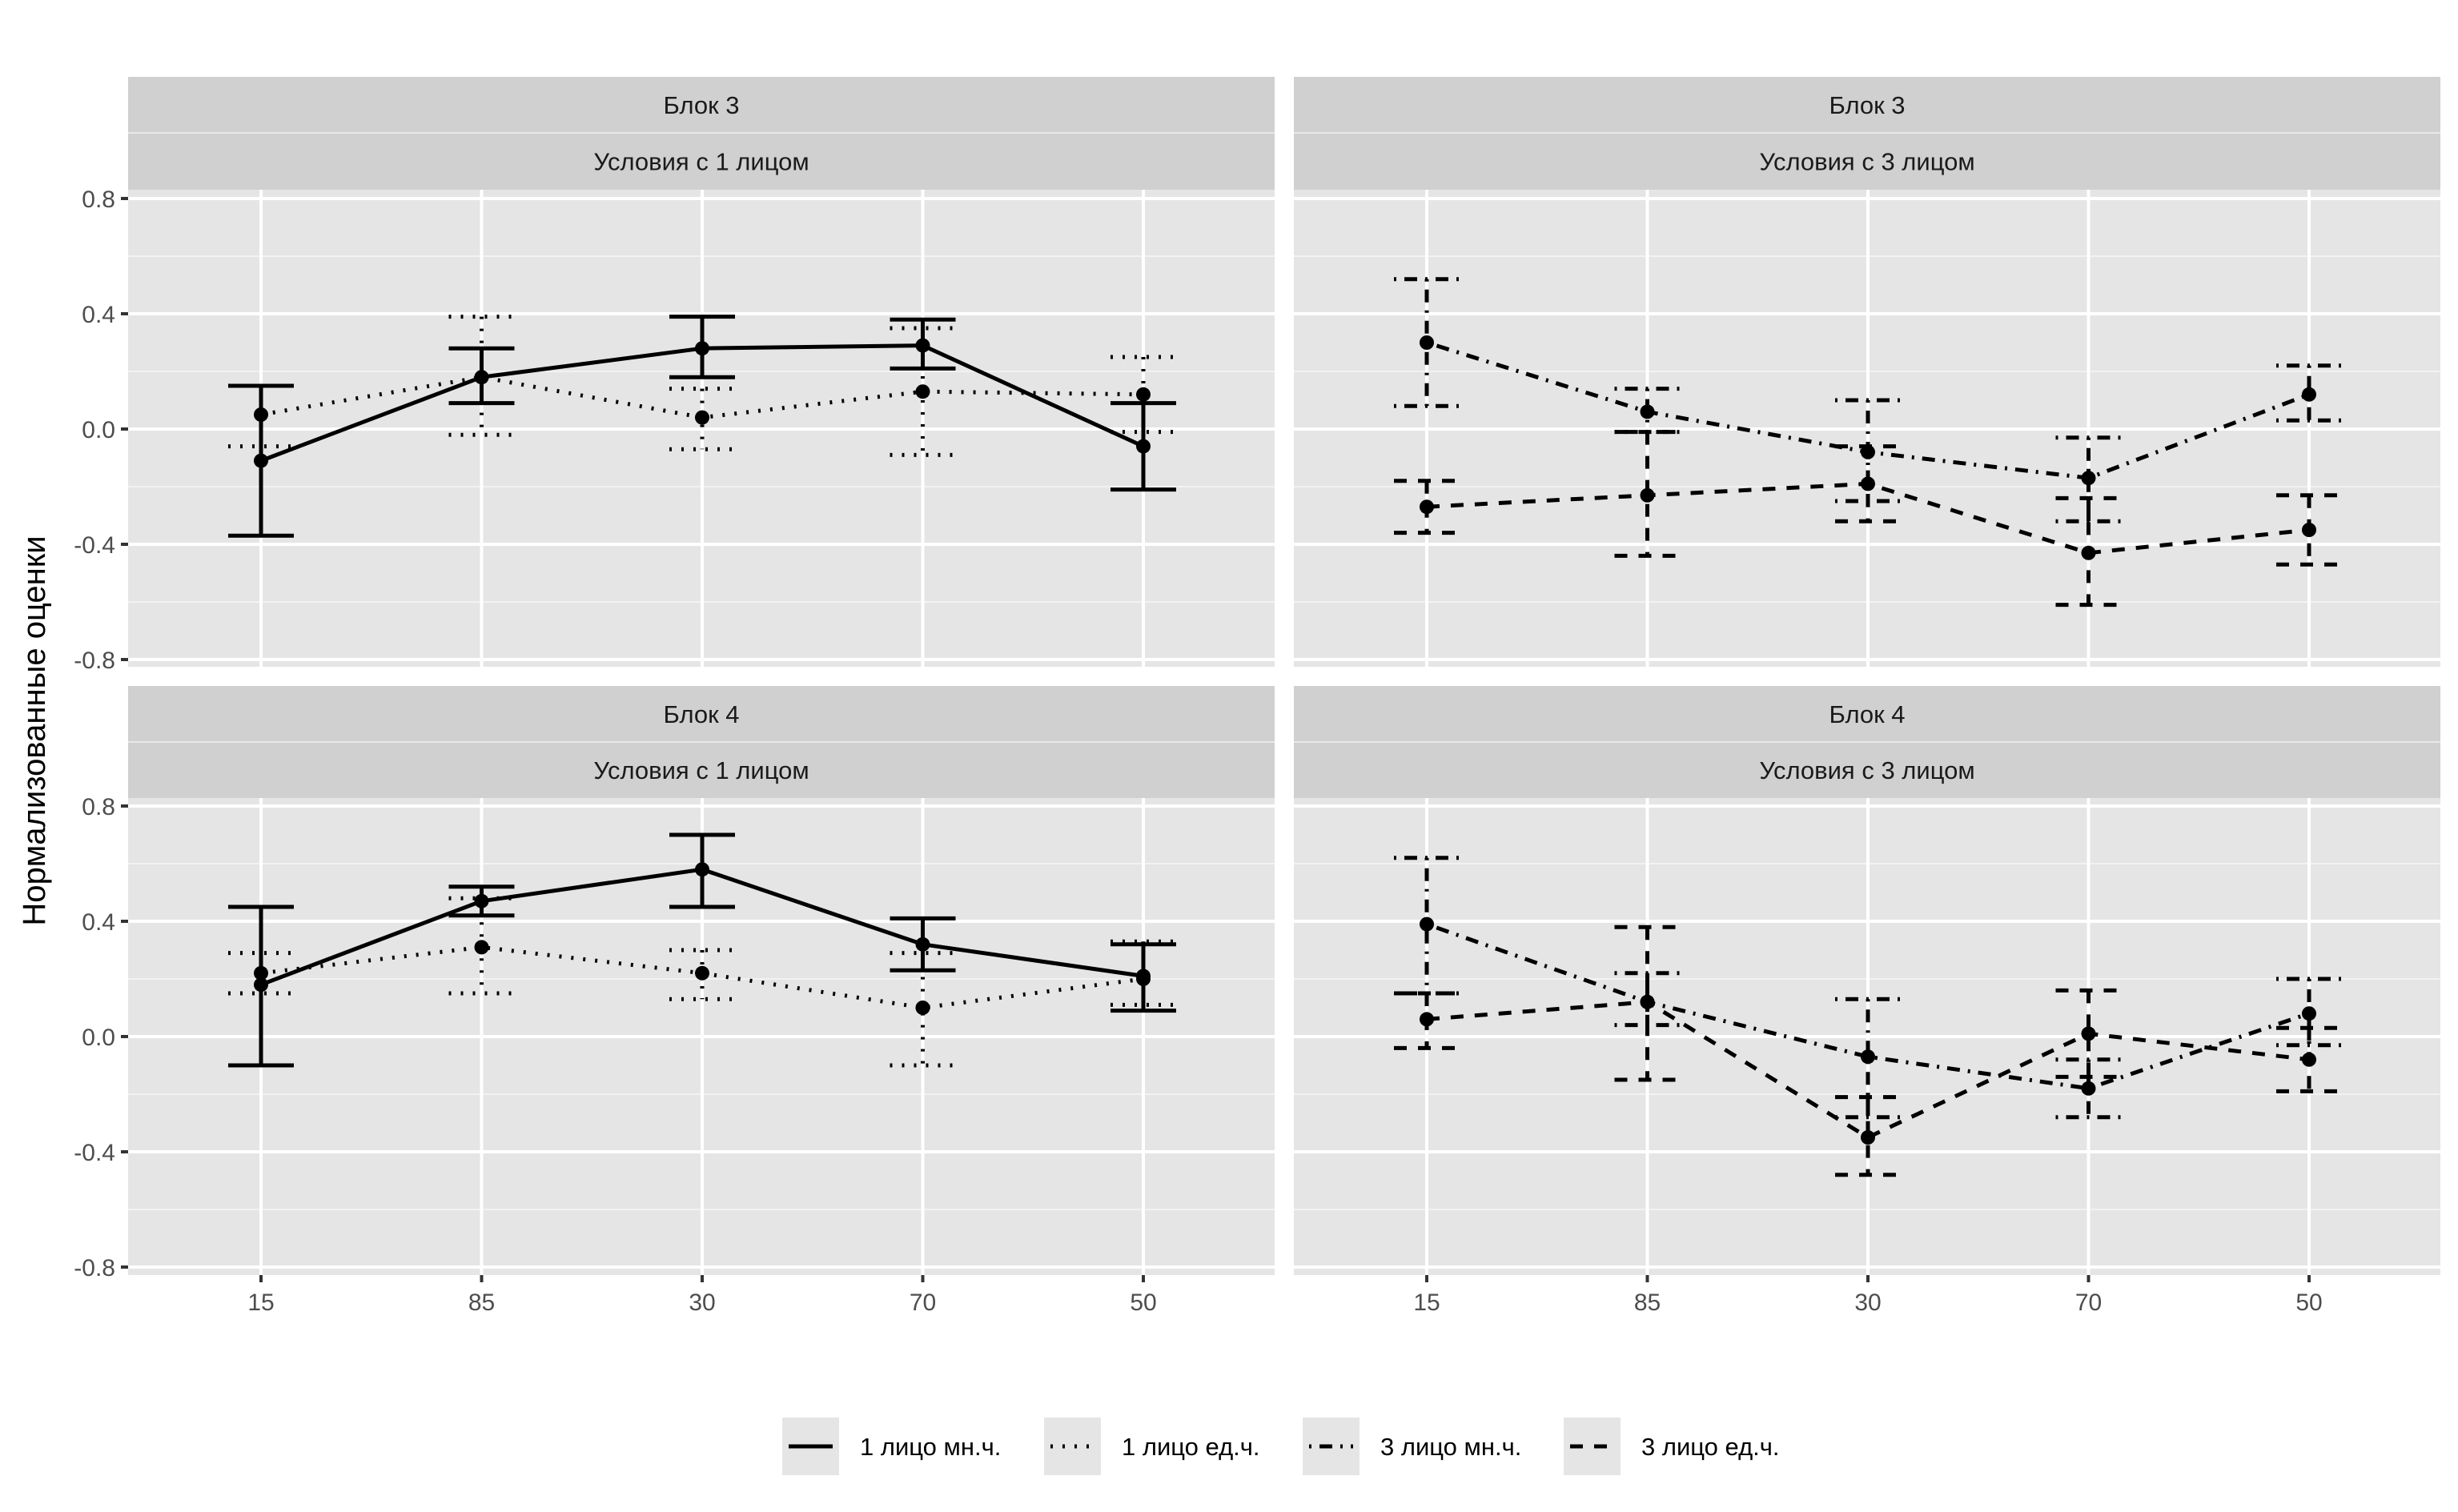 This screenshot has height=1512, width=2458. I want to click on legend-item: 3 лицо ед.ч., so click(1672, 1446).